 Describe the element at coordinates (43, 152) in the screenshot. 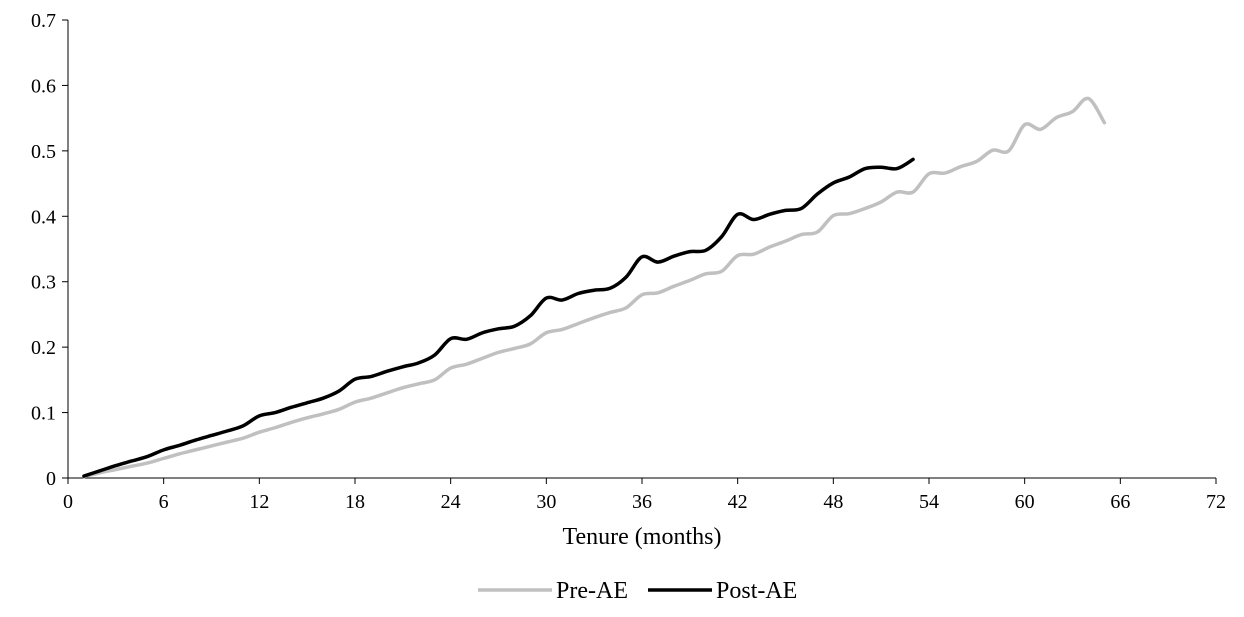

I see `y-tick-label: 0.5` at that location.